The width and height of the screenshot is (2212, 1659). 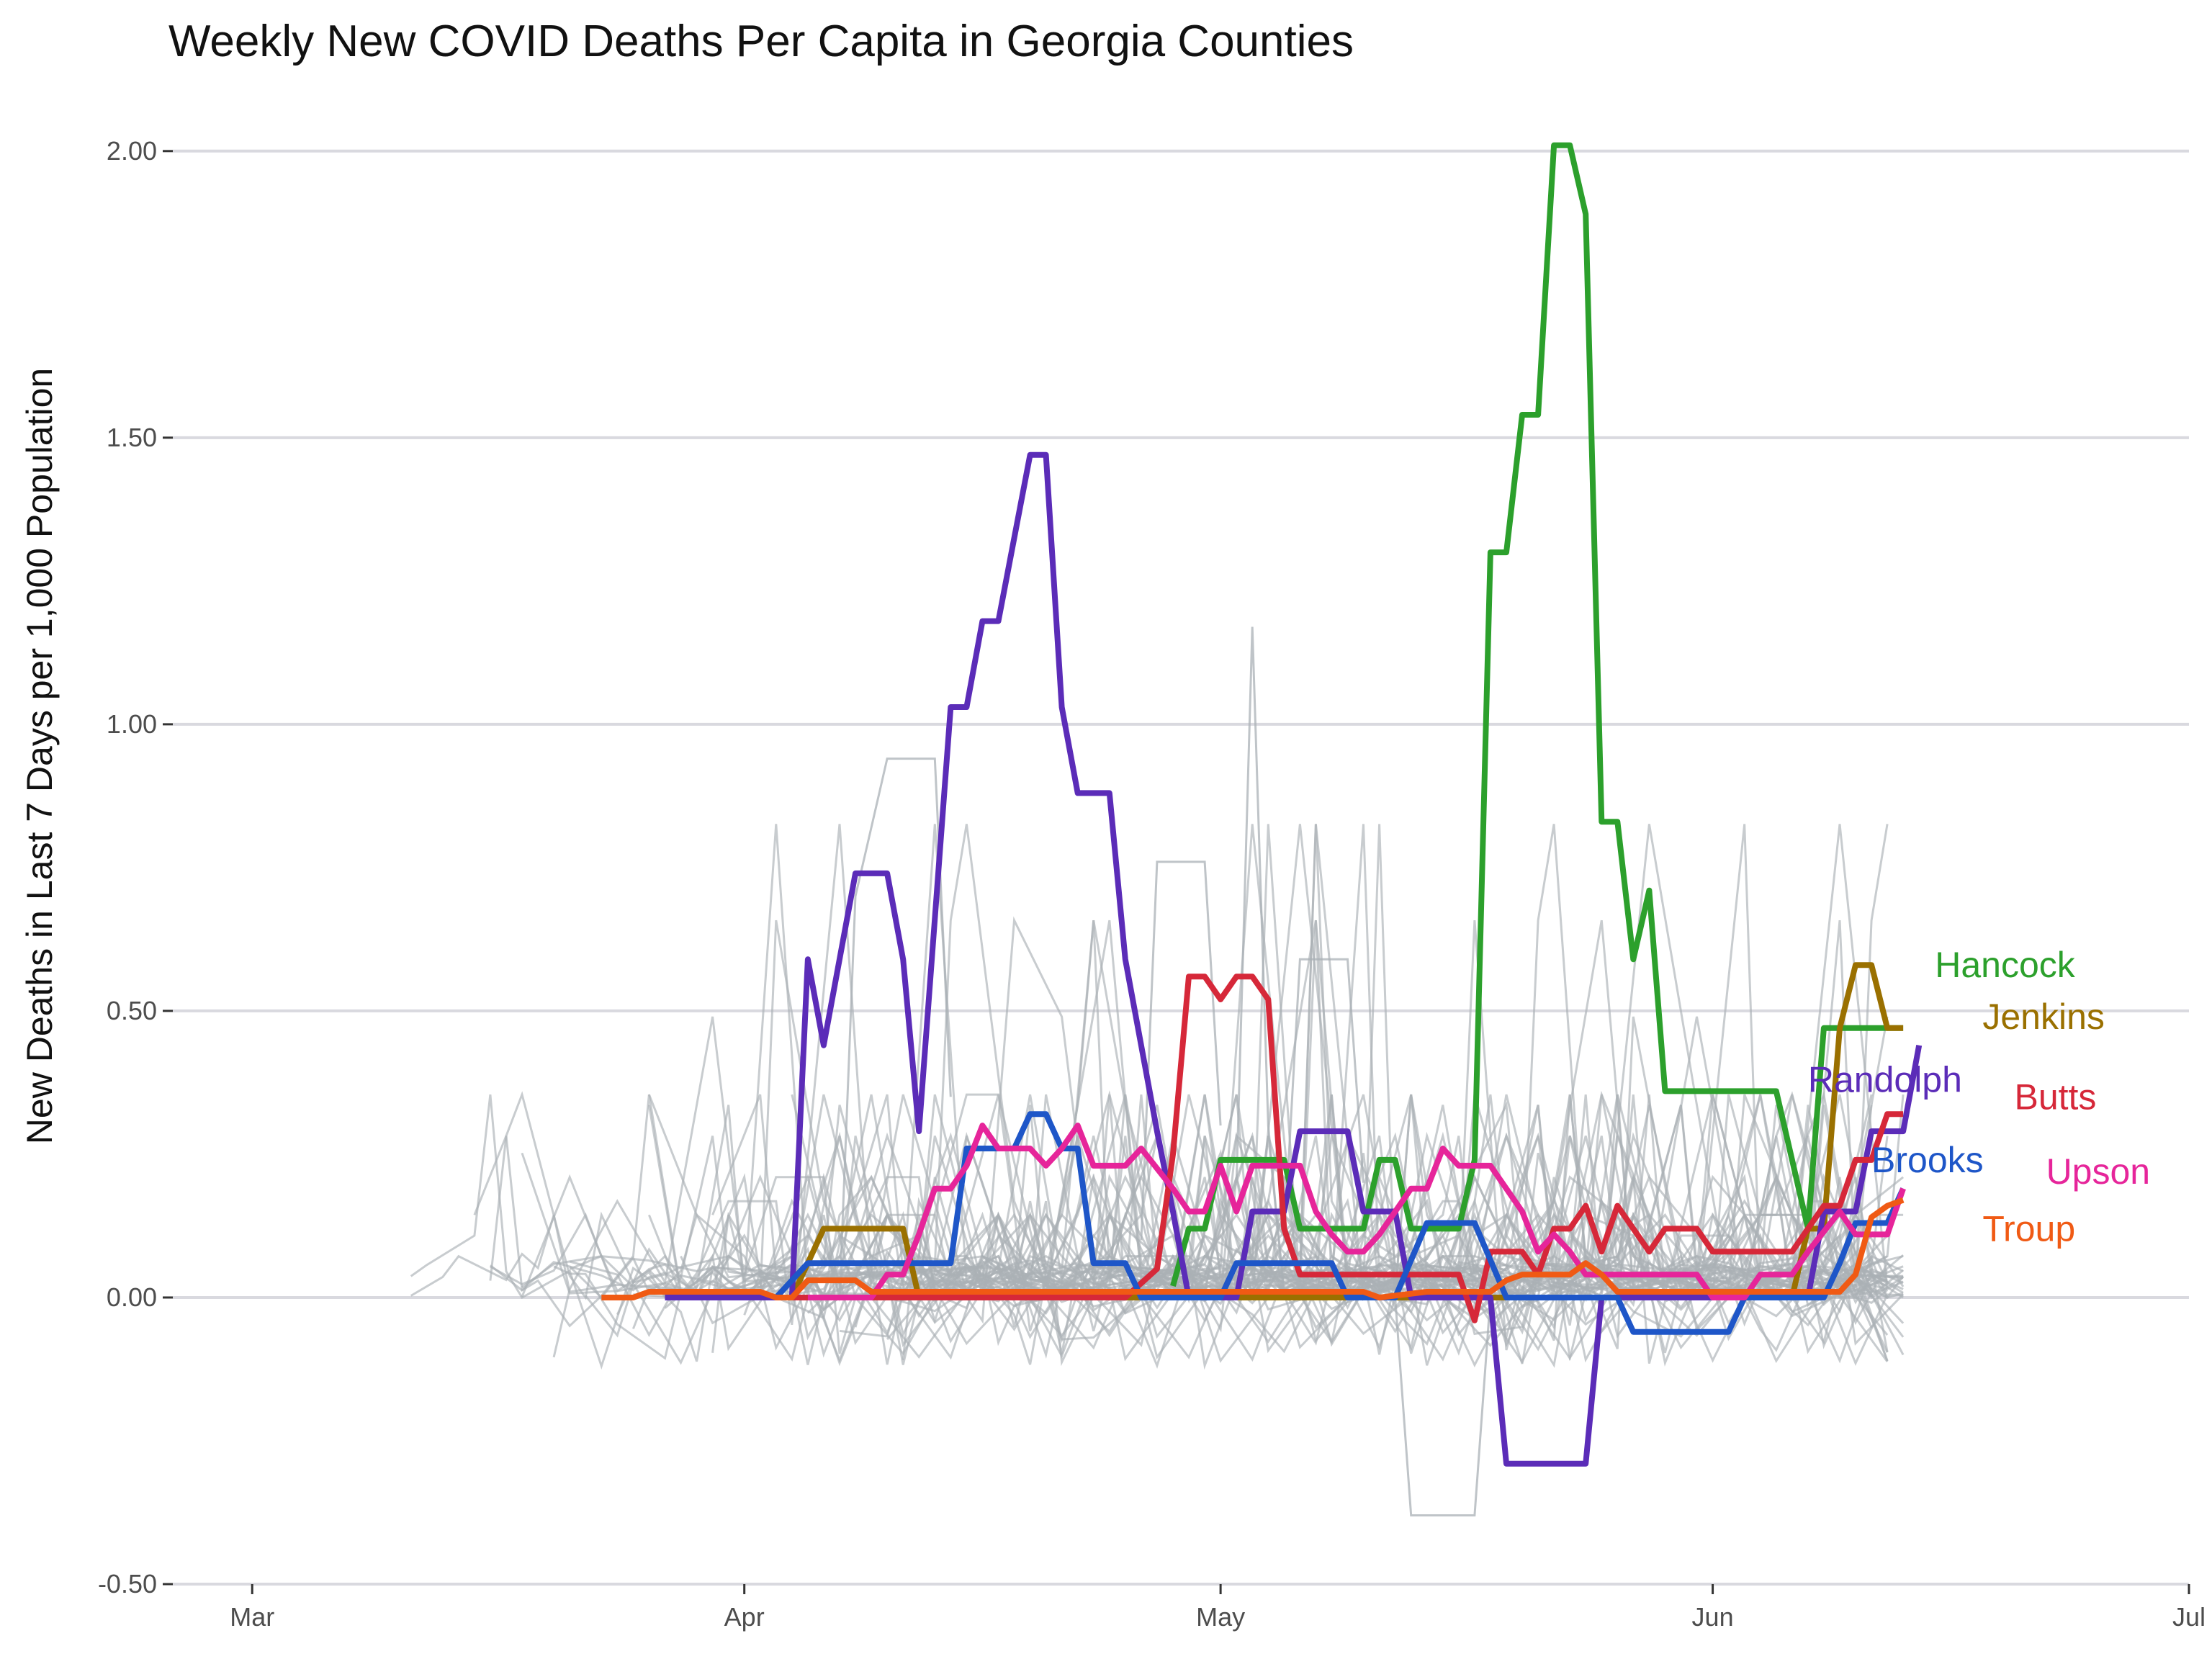 I want to click on y-tick-label: 1.00, so click(x=132, y=724).